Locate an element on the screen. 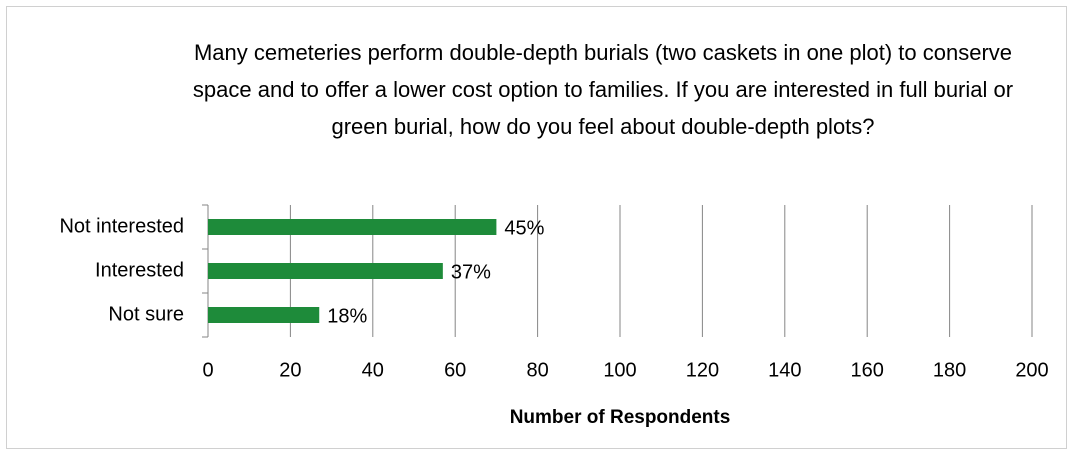  data-label: 37% is located at coordinates (471, 272).